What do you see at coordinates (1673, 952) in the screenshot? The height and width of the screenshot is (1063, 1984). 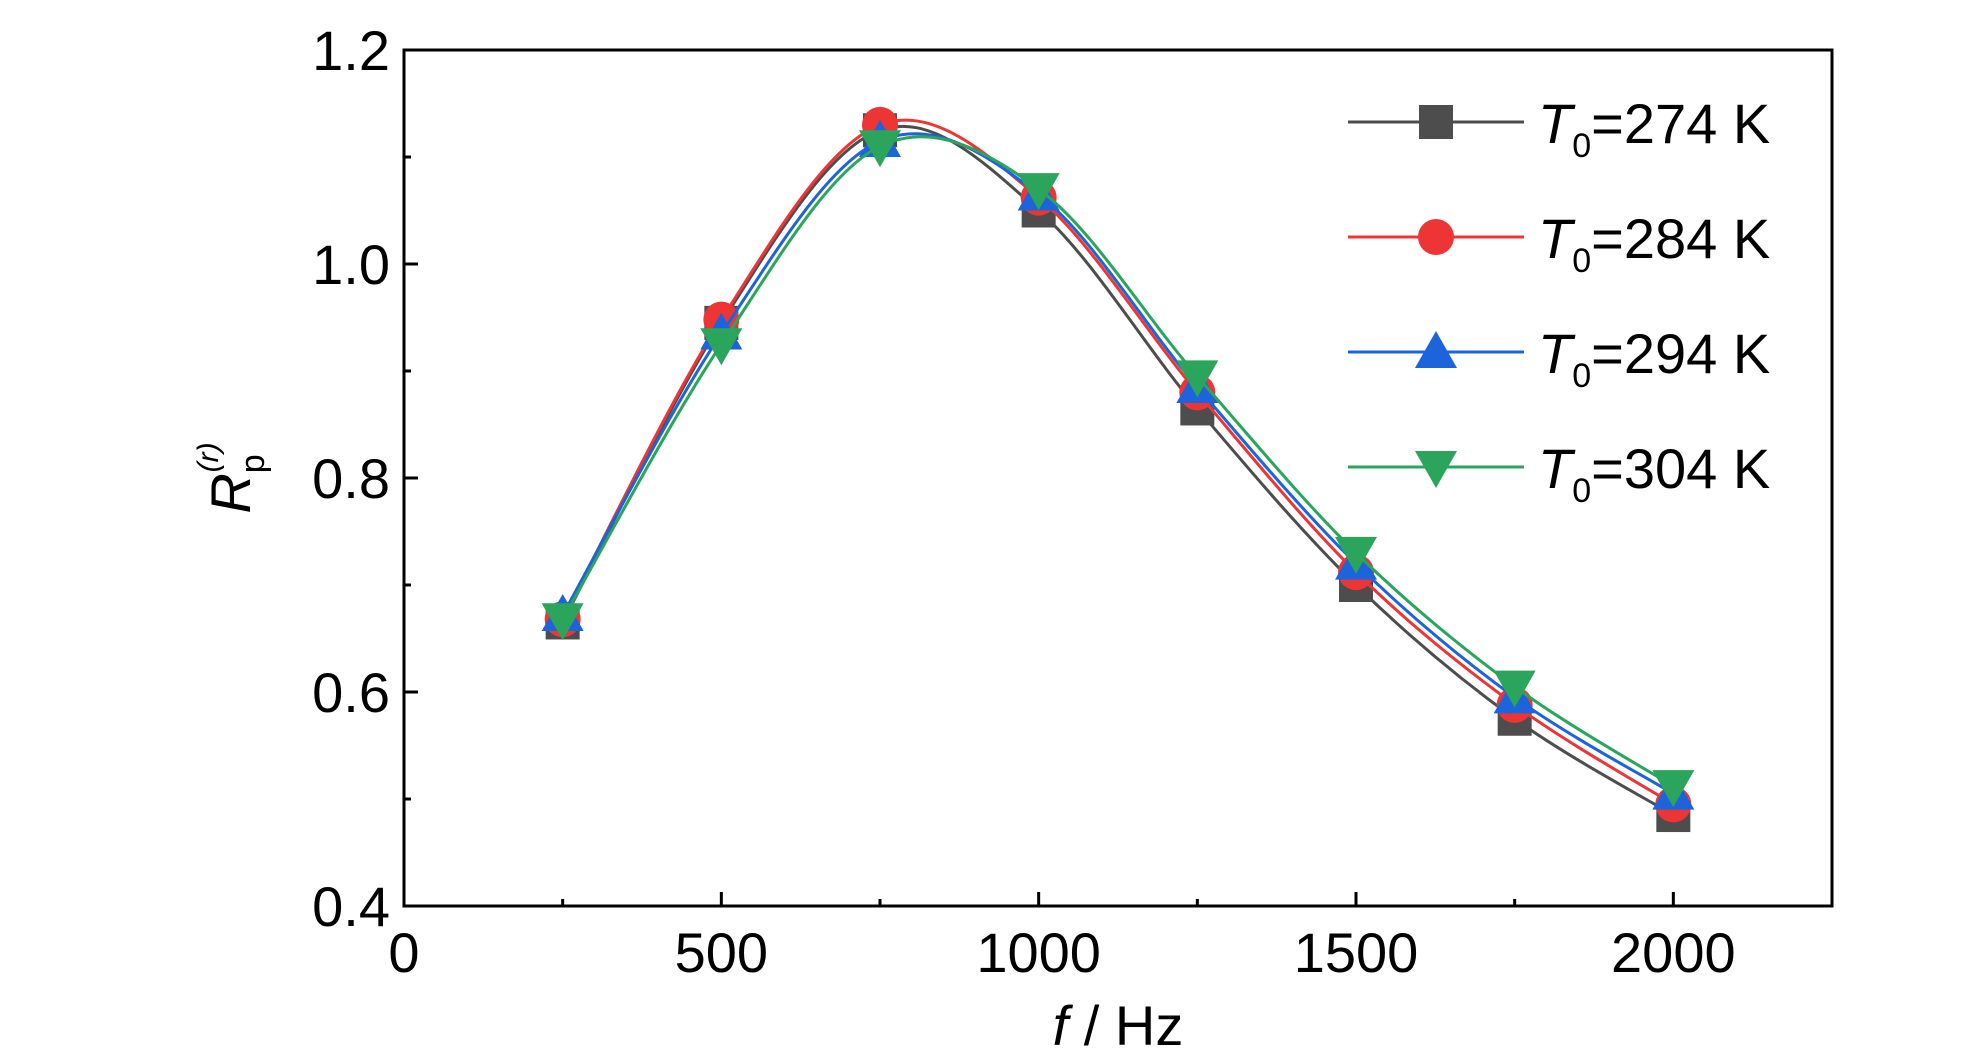 I see `x-tick-label: 2000` at bounding box center [1673, 952].